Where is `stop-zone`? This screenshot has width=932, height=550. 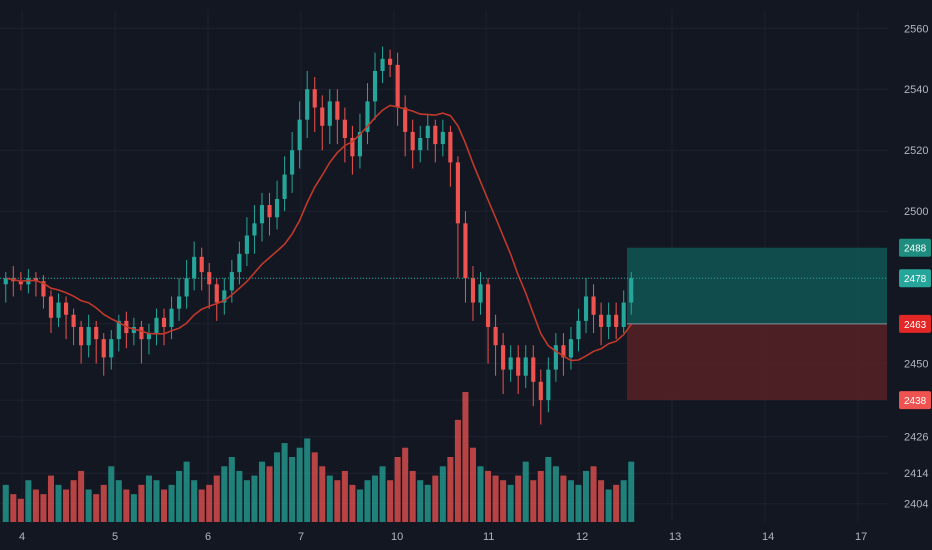
stop-zone is located at coordinates (757, 362).